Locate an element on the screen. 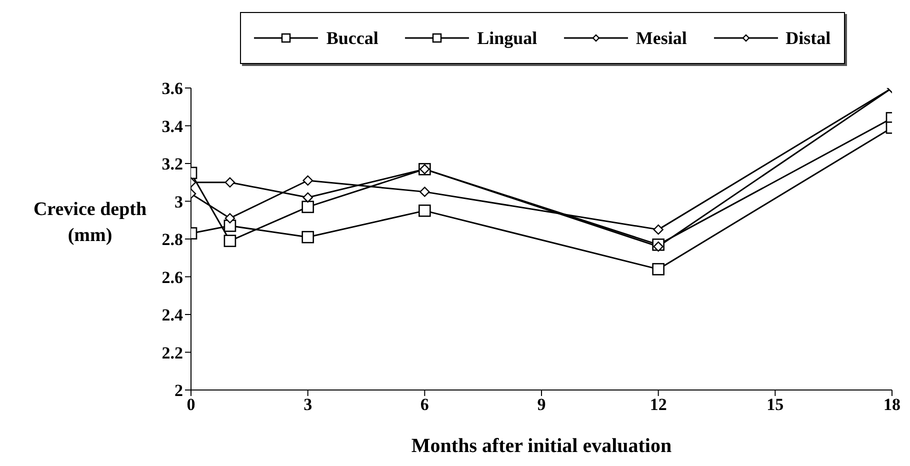  y-tick-label: 3.2 is located at coordinates (172, 164).